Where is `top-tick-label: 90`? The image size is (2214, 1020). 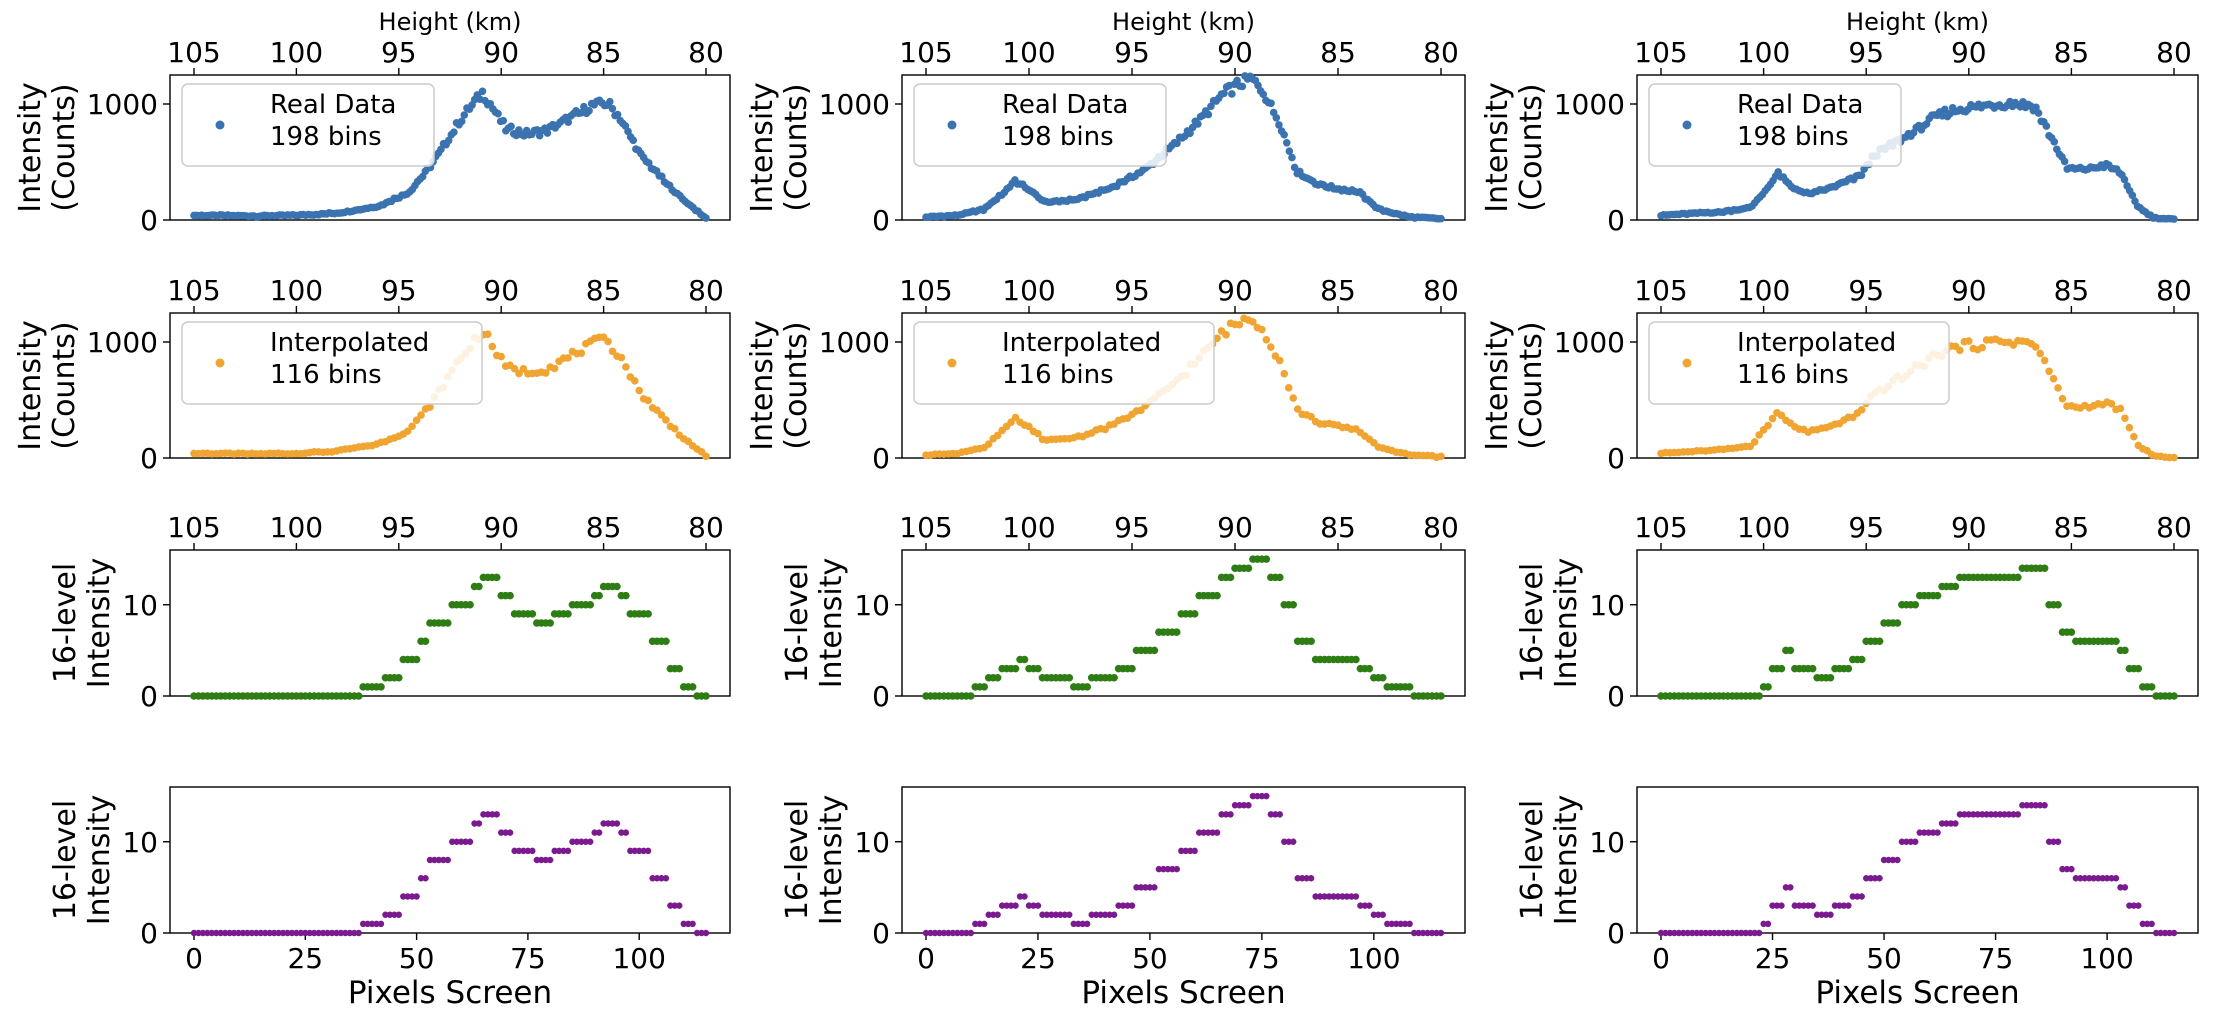 top-tick-label: 90 is located at coordinates (1969, 52).